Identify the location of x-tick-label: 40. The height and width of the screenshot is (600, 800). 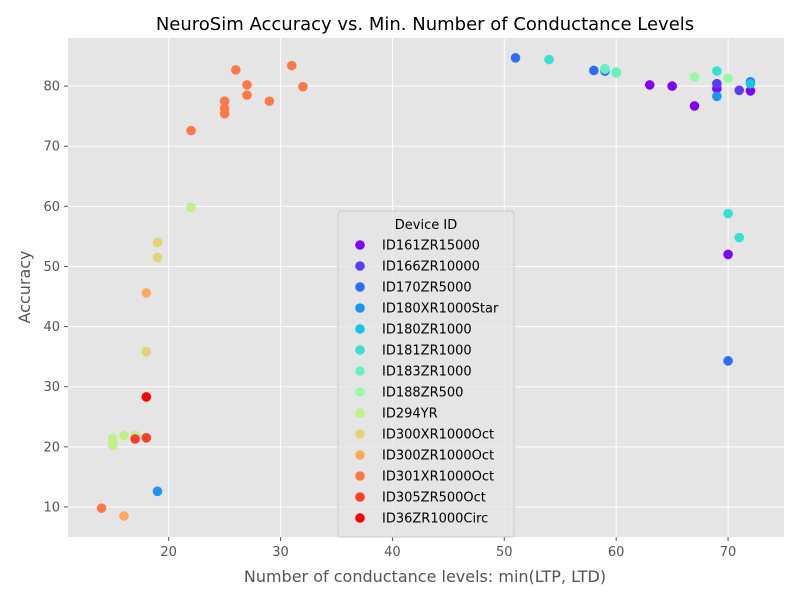
(392, 552).